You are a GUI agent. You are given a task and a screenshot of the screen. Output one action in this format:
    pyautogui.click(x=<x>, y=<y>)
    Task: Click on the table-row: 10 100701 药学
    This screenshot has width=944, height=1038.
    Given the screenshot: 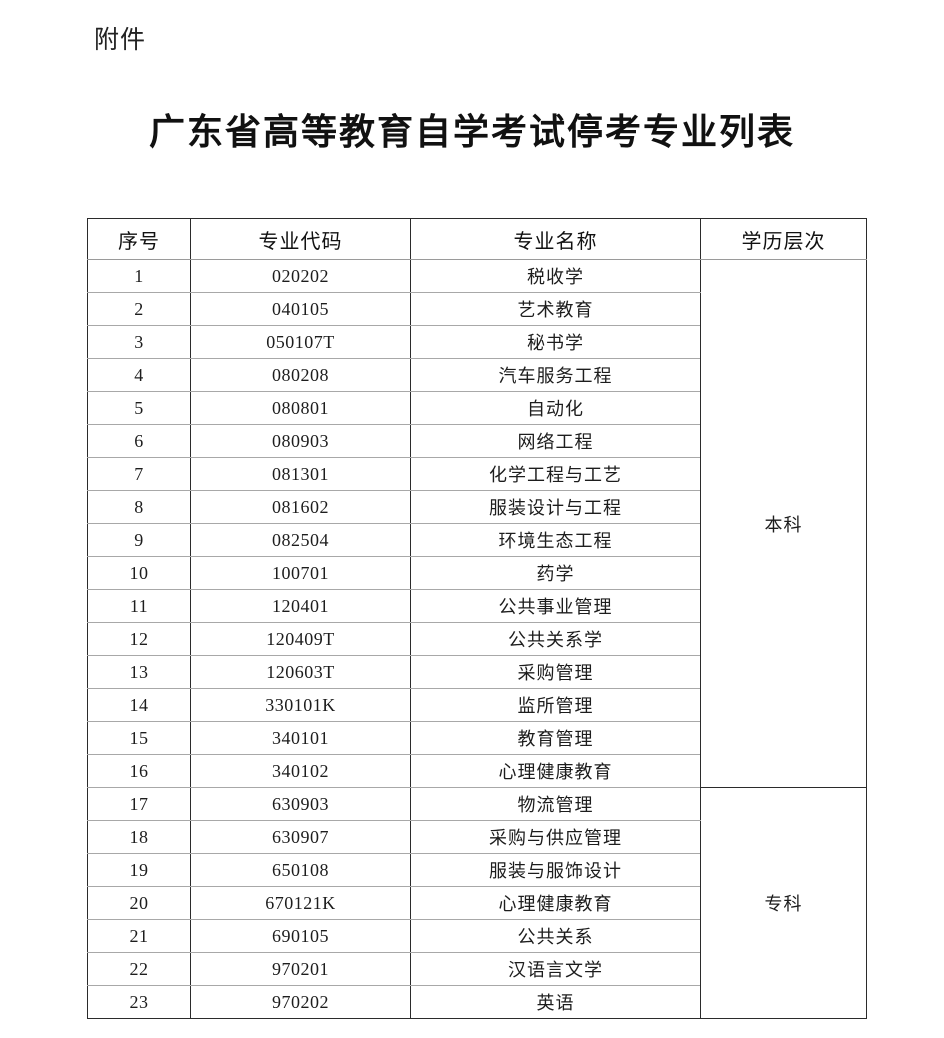 What is the action you would take?
    pyautogui.click(x=477, y=573)
    